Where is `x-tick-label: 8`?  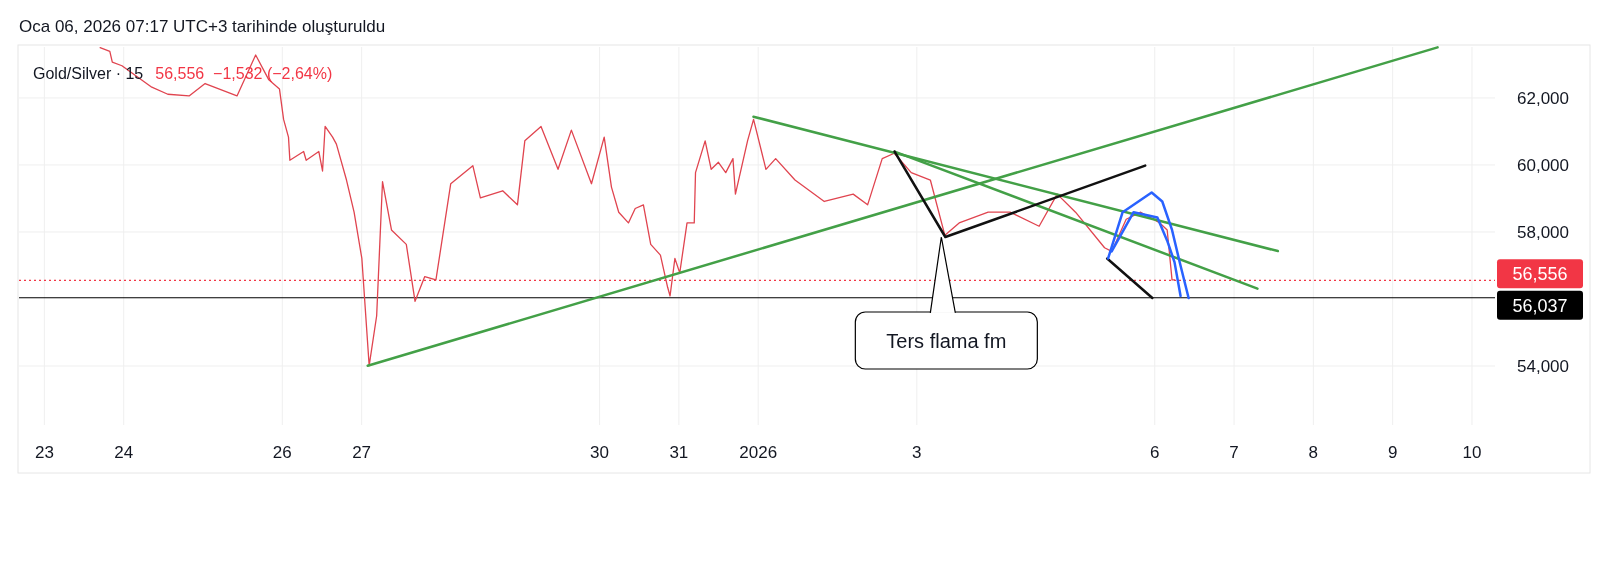
x-tick-label: 8 is located at coordinates (1313, 452).